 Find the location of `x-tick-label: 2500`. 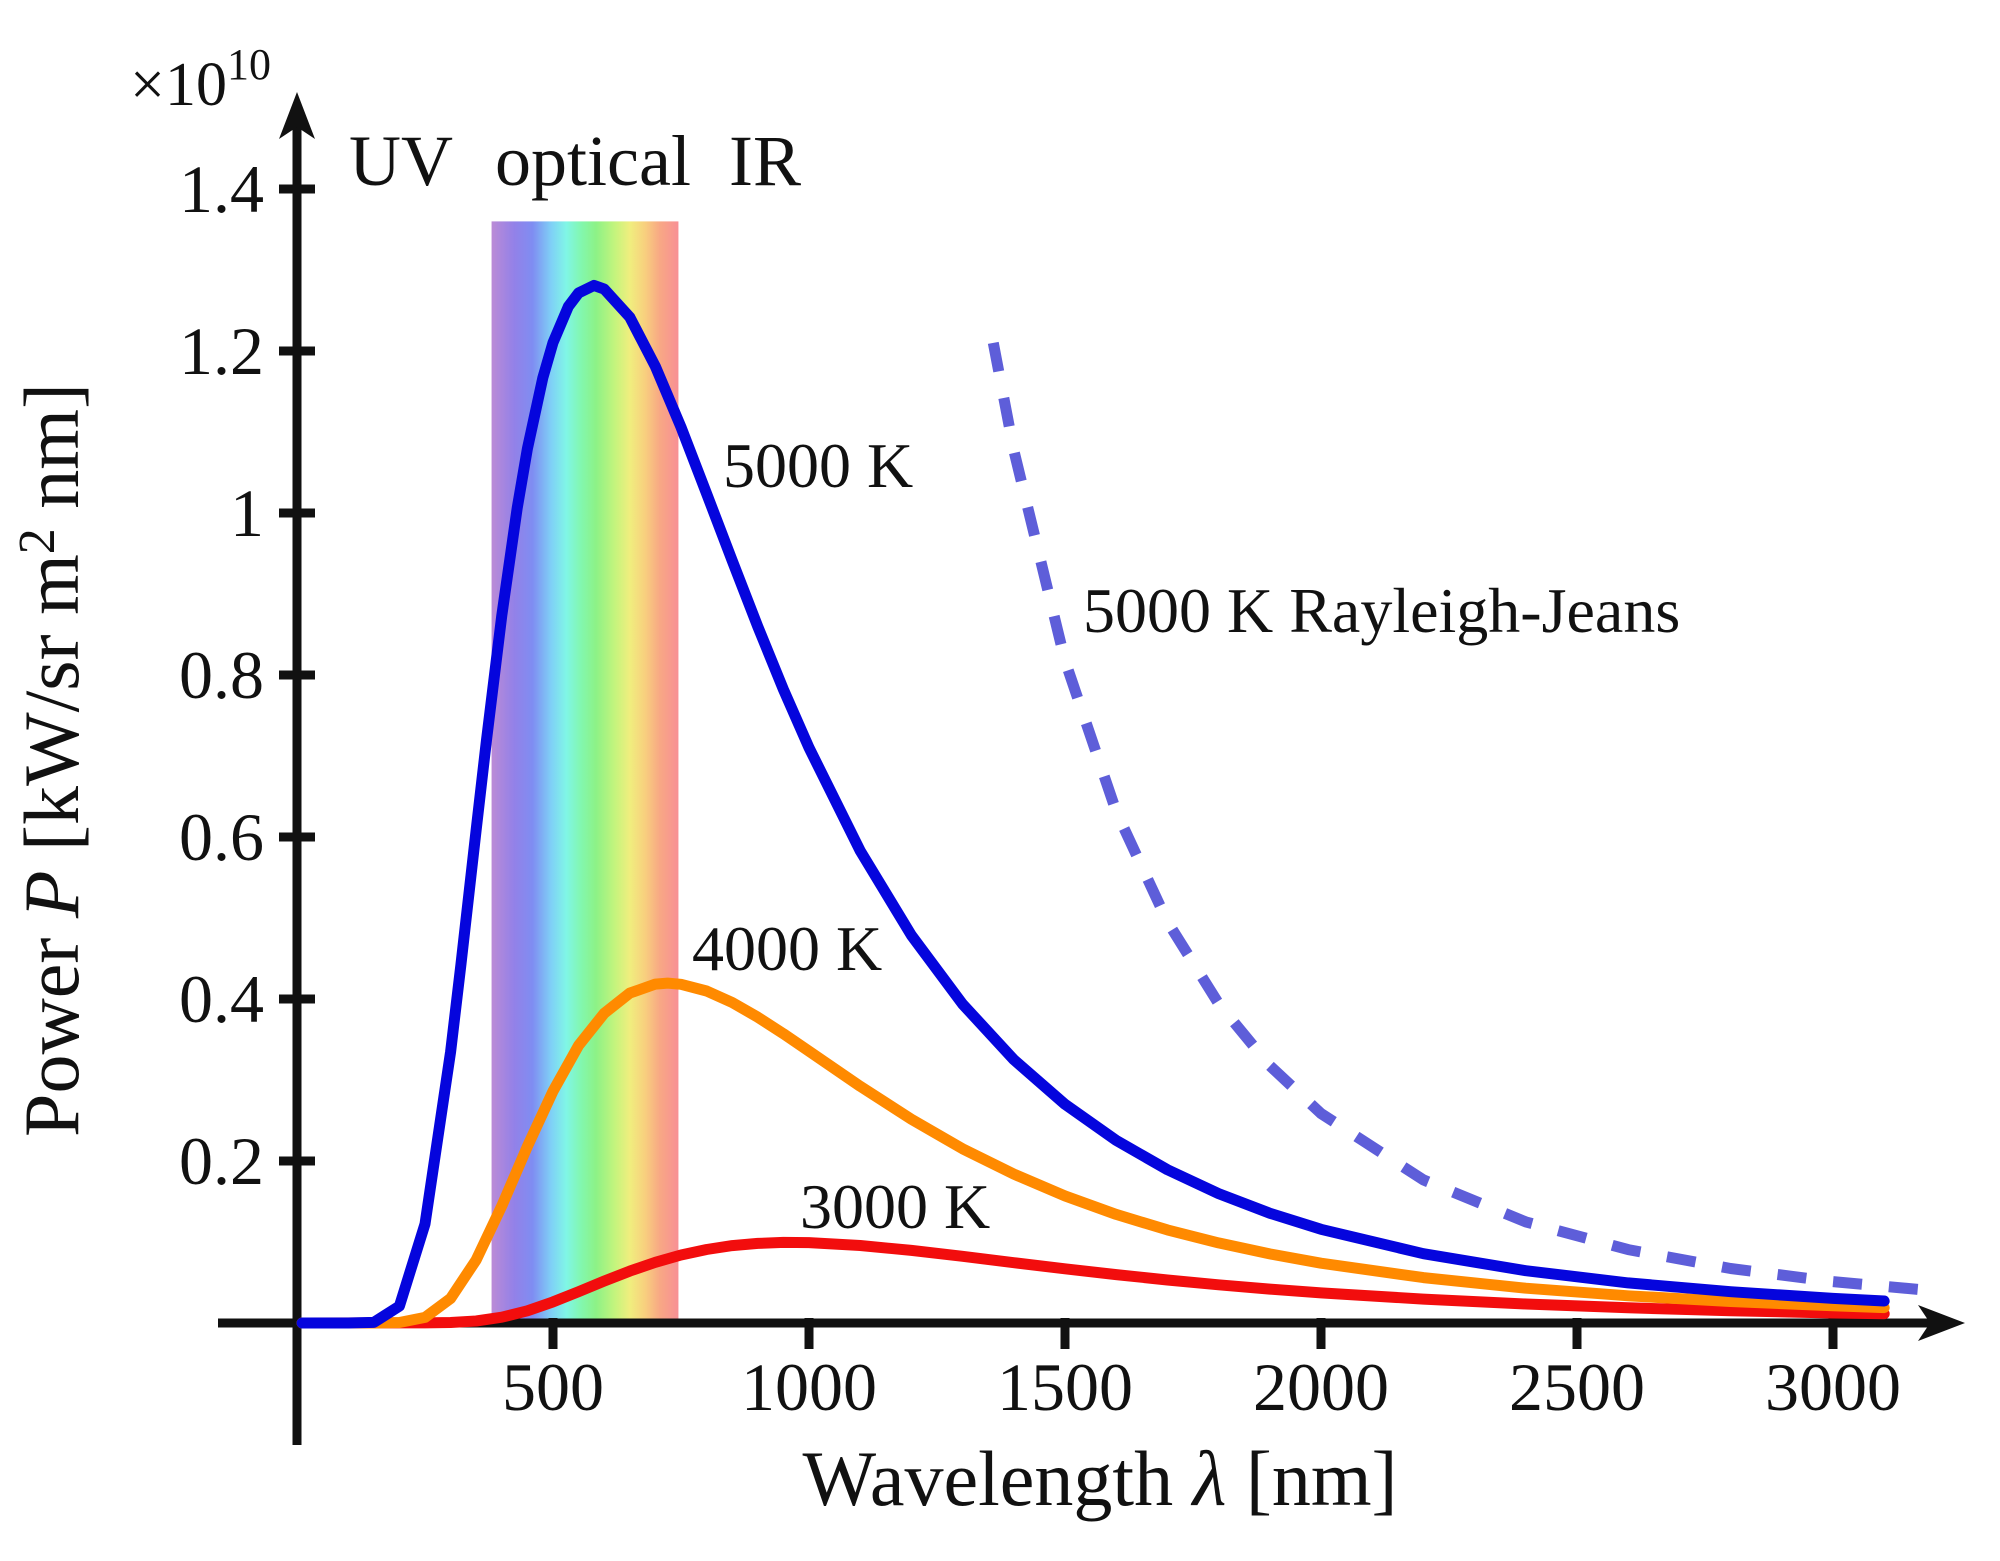

x-tick-label: 2500 is located at coordinates (1577, 1387).